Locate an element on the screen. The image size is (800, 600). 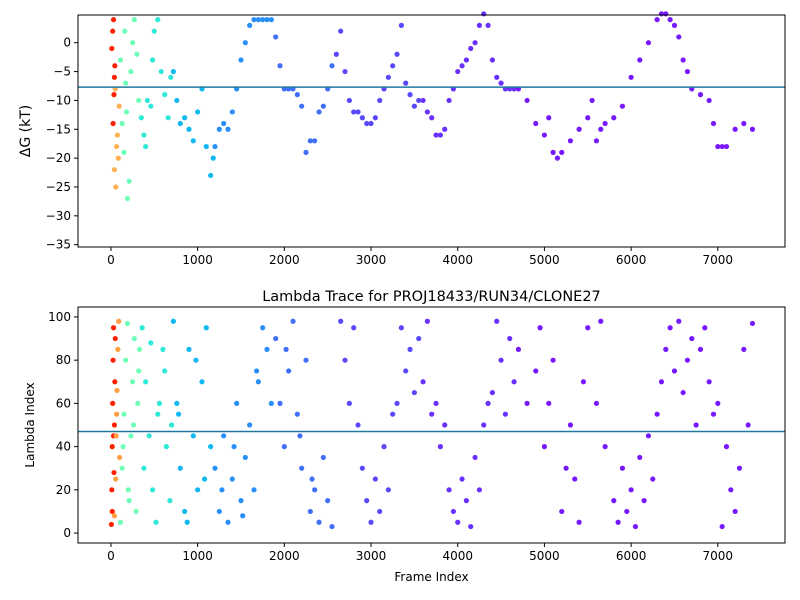
x-axis-label: Frame Index is located at coordinates (431, 577).